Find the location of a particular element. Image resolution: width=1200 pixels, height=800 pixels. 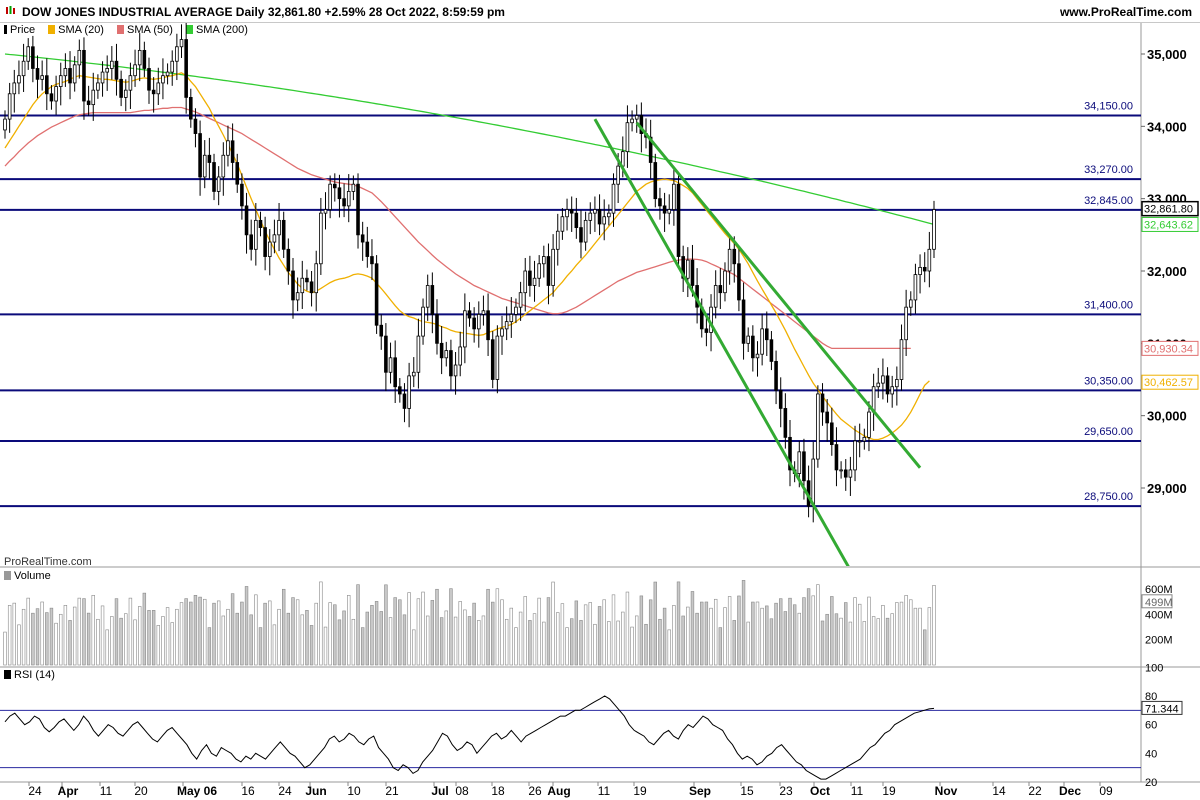

legend-item-price: Price is located at coordinates (19, 30).